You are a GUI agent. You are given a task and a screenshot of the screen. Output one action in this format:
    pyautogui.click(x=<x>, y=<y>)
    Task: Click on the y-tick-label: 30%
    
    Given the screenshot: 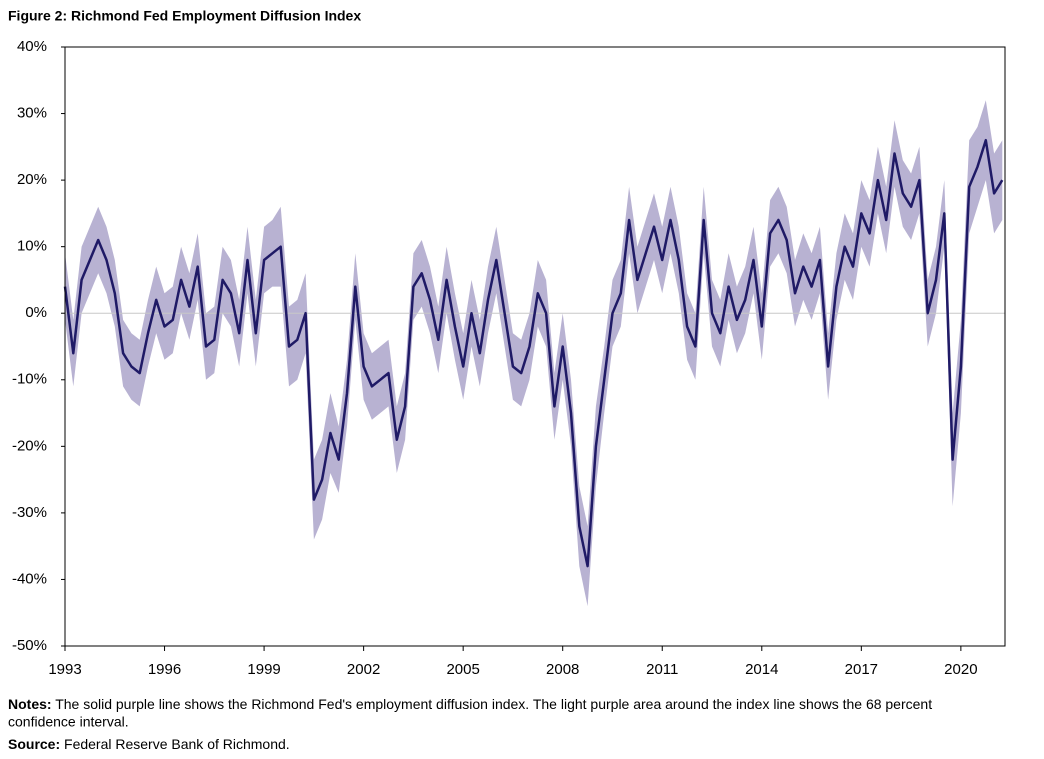 What is the action you would take?
    pyautogui.click(x=32, y=113)
    